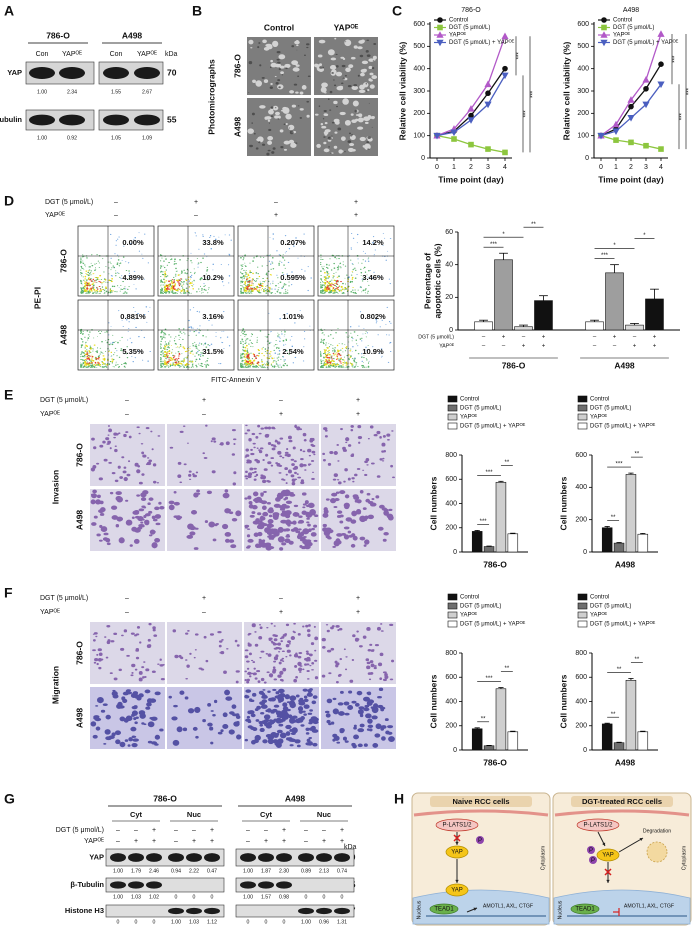 The height and width of the screenshot is (927, 697). What do you see at coordinates (266, 897) in the screenshot?
I see `band-value: 1.57` at bounding box center [266, 897].